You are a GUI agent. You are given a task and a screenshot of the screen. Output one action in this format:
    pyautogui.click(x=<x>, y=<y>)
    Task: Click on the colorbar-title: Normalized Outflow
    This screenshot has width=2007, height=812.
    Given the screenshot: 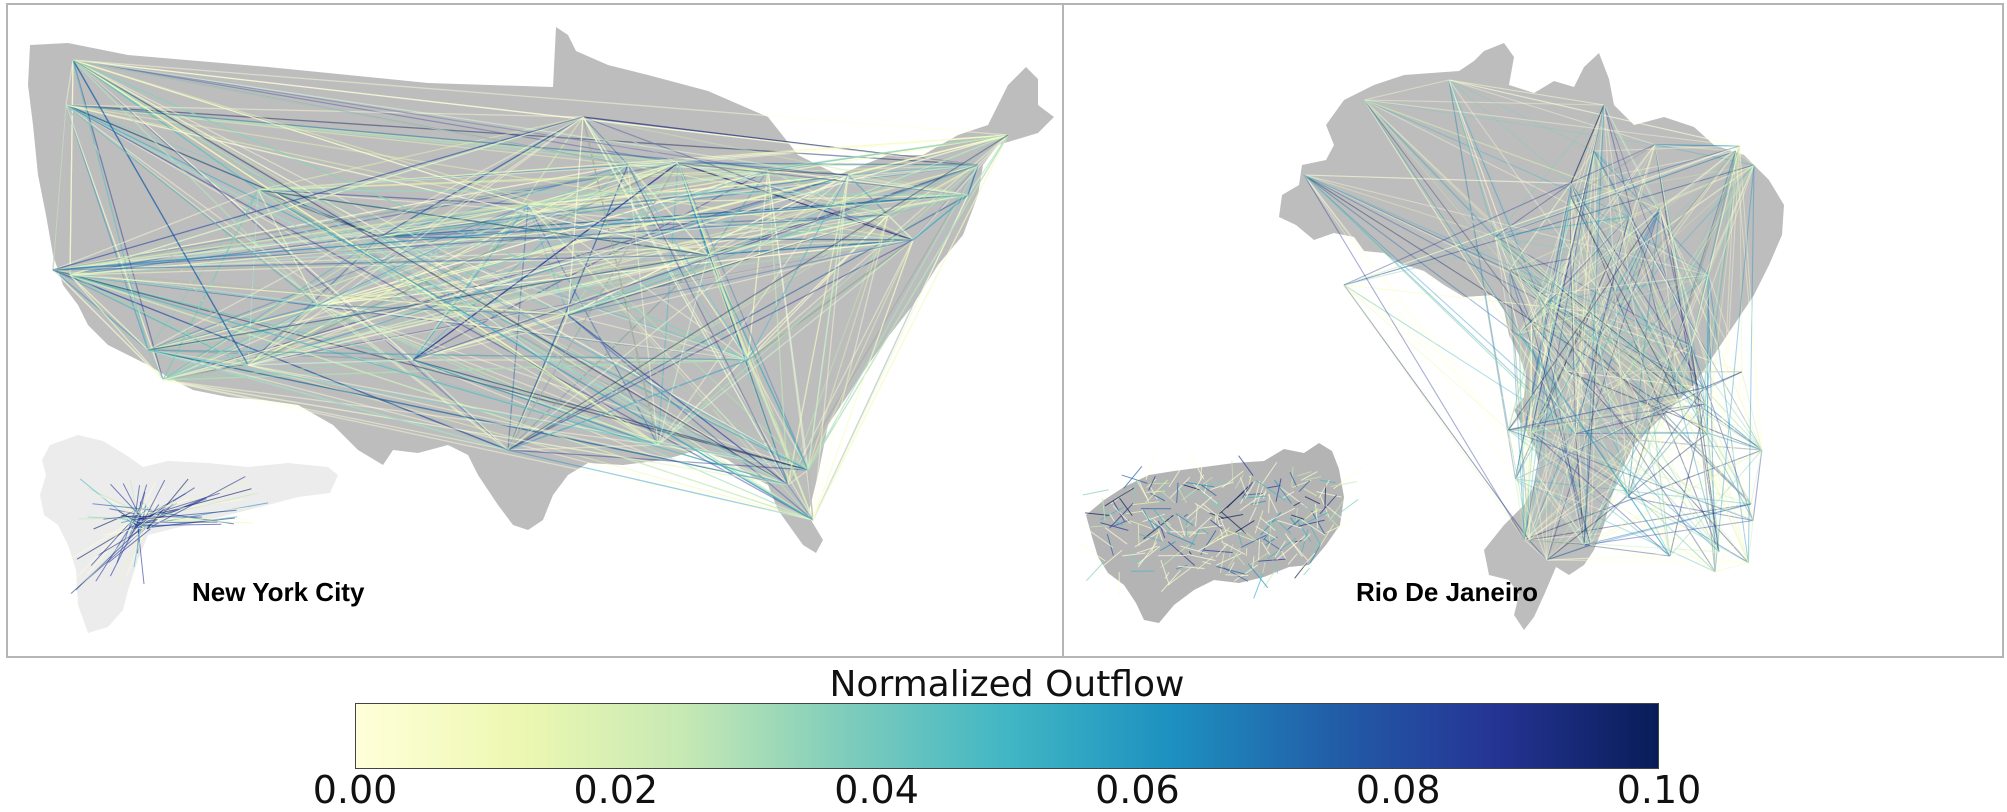 What is the action you would take?
    pyautogui.click(x=1007, y=684)
    